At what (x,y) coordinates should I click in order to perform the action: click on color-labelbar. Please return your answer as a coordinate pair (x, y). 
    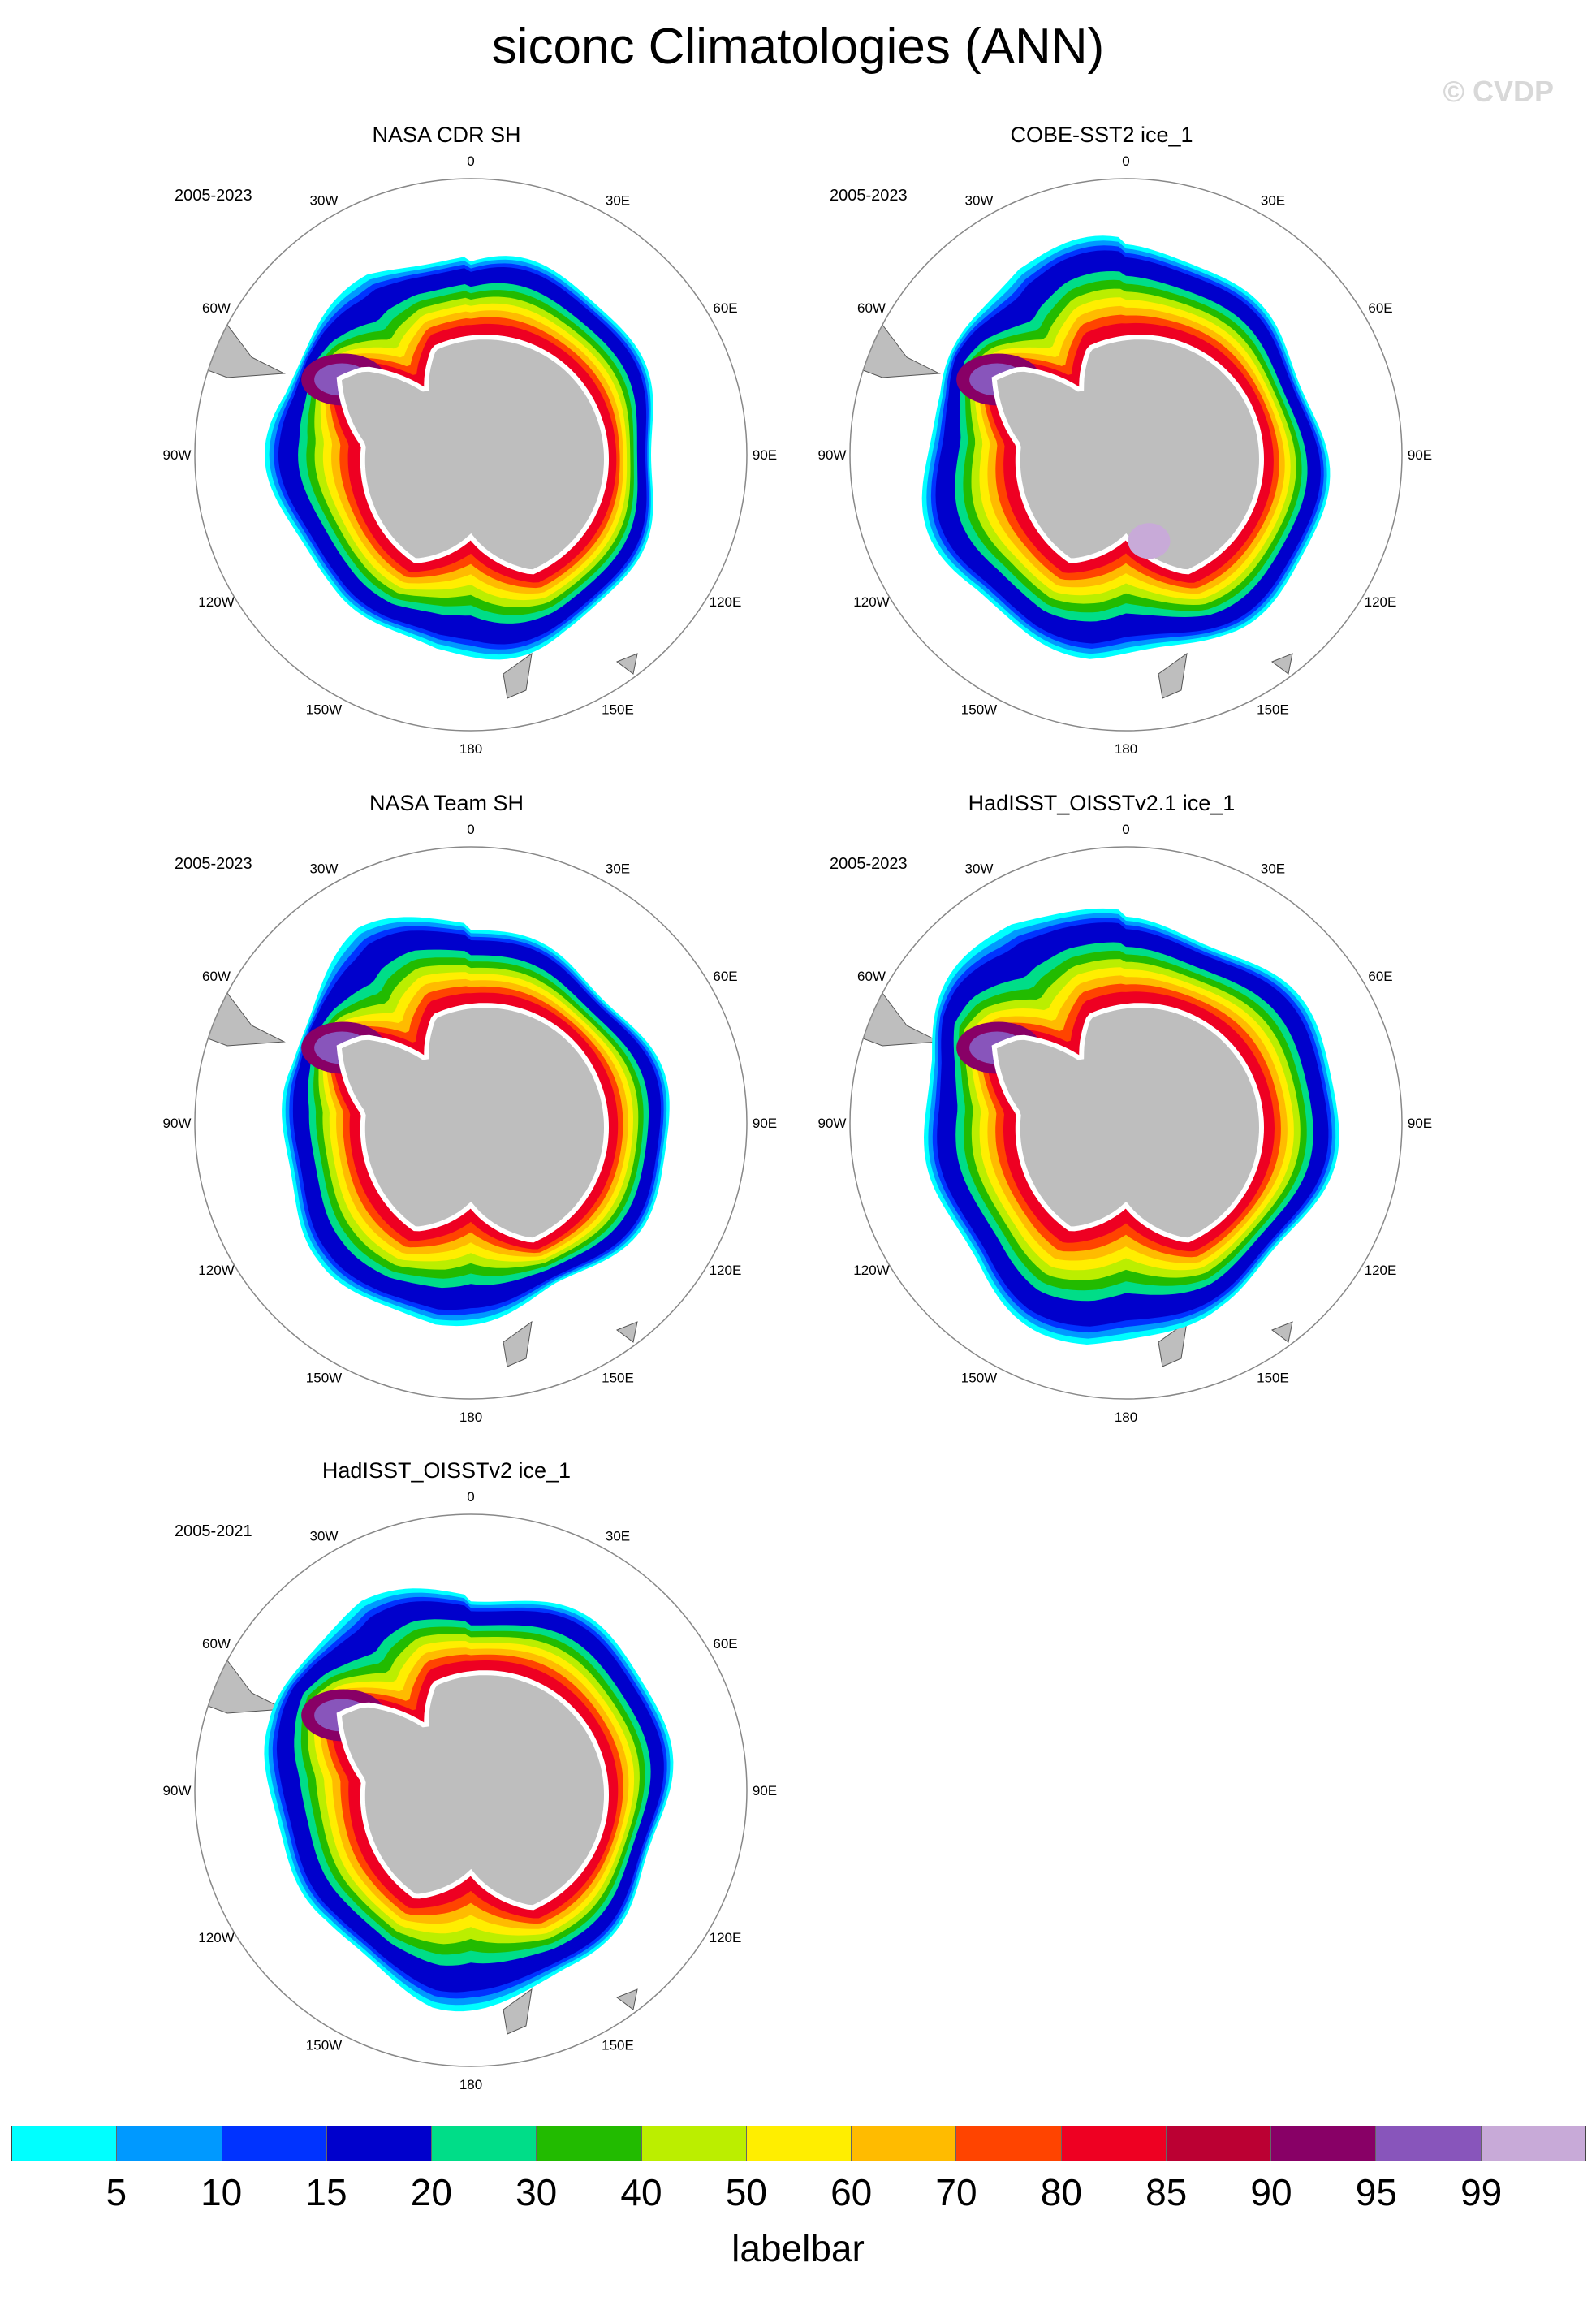
    Looking at the image, I should click on (799, 2143).